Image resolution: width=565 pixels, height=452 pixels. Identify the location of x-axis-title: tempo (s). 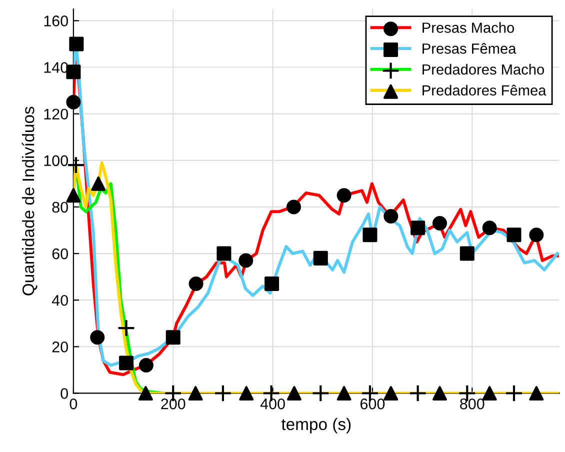
(316, 426).